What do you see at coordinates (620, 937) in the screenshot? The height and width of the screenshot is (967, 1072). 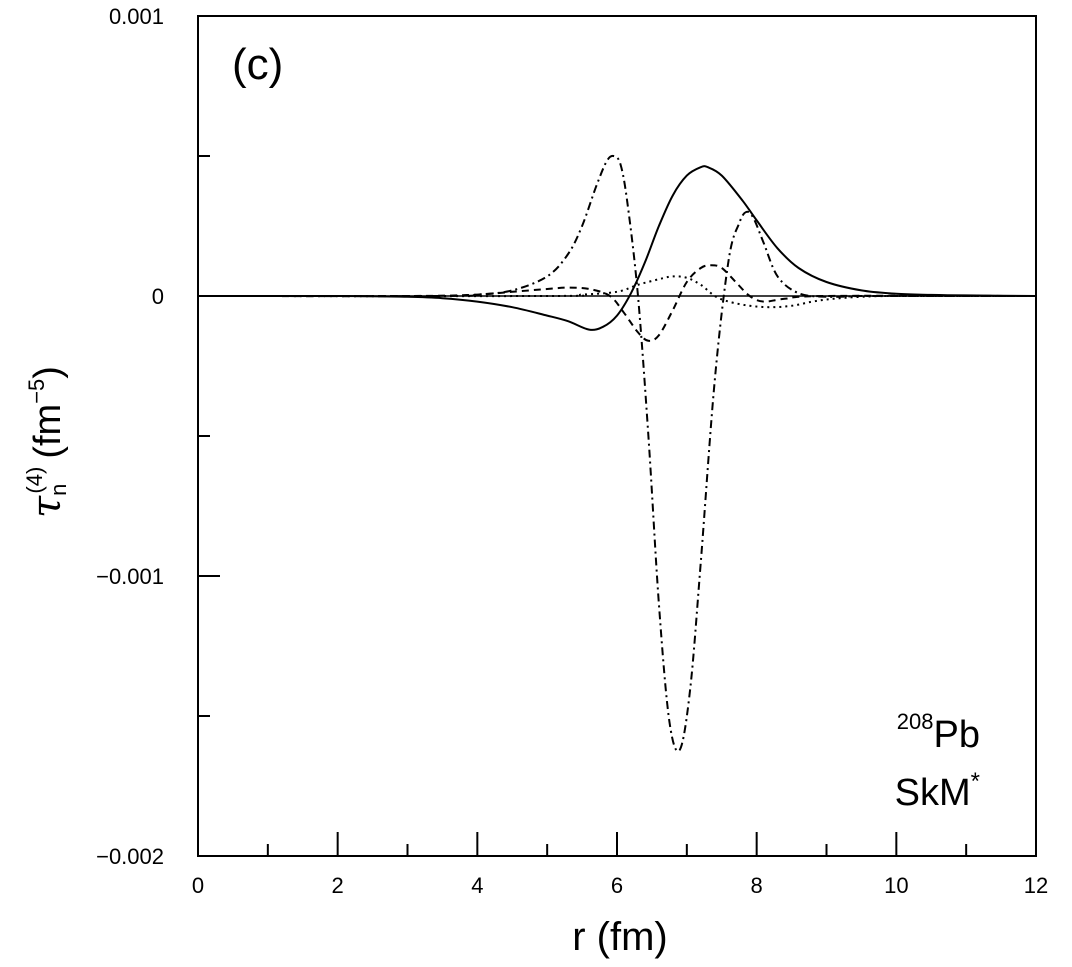 I see `x-axis-title: r (fm)` at bounding box center [620, 937].